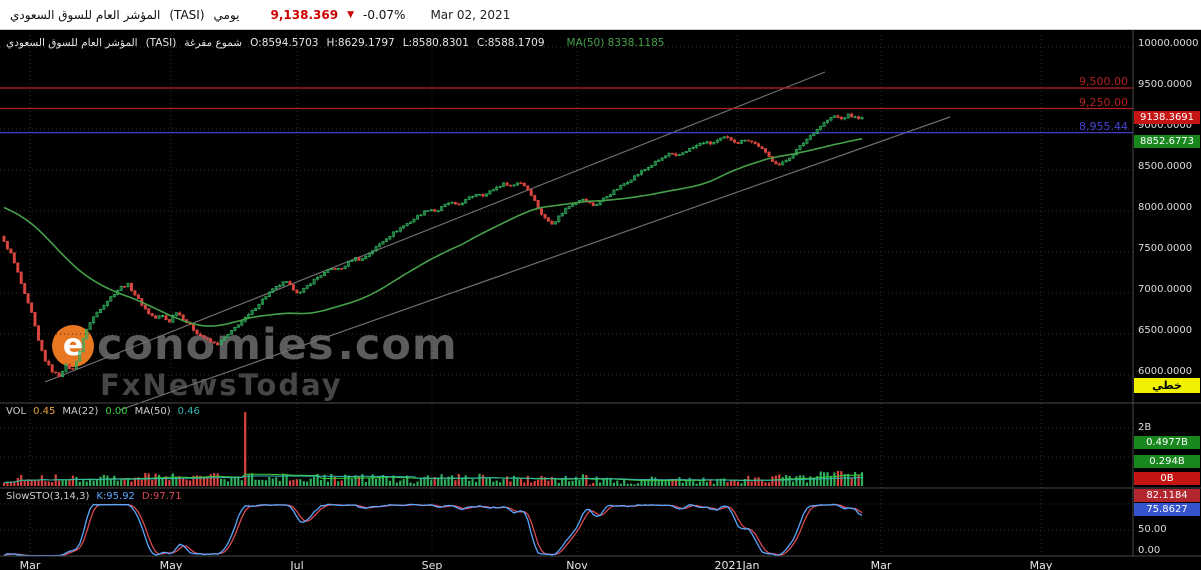  What do you see at coordinates (161, 496) in the screenshot?
I see `stoch-d-value: D:97.71` at bounding box center [161, 496].